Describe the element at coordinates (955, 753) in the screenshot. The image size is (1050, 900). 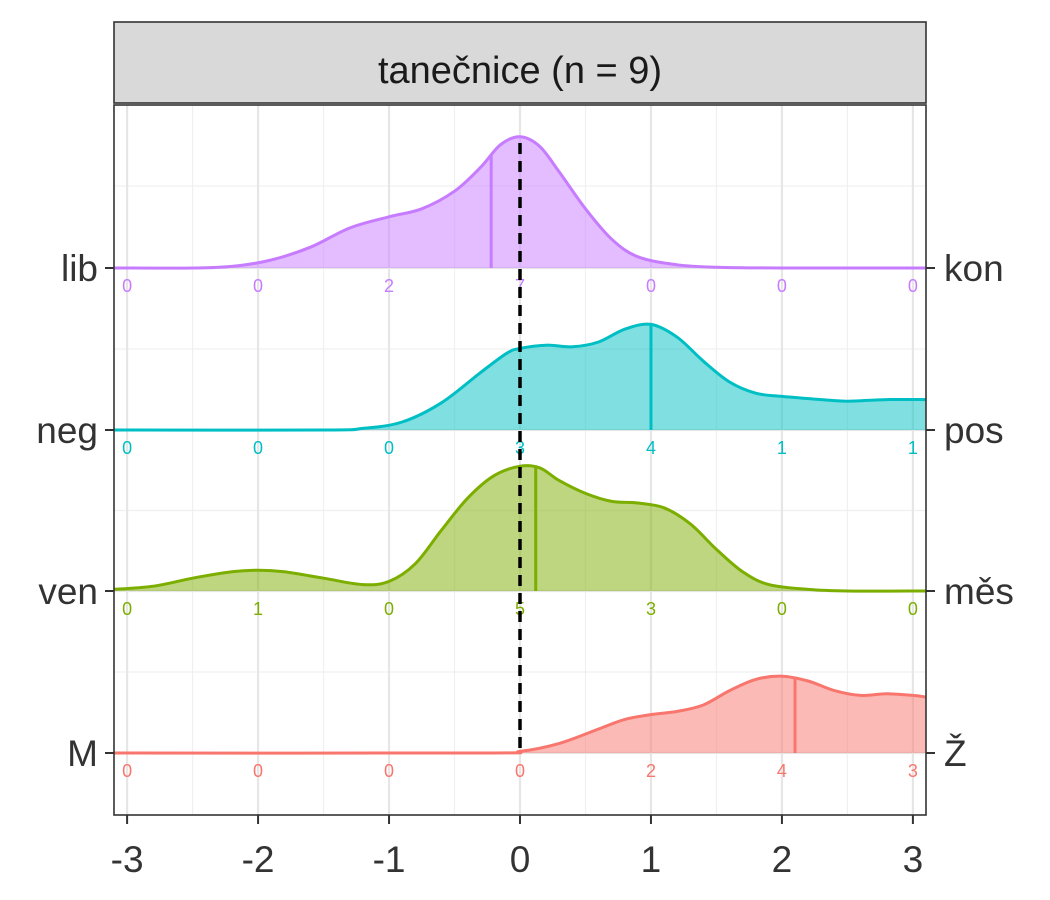
I see `right-axis-label: Ž` at that location.